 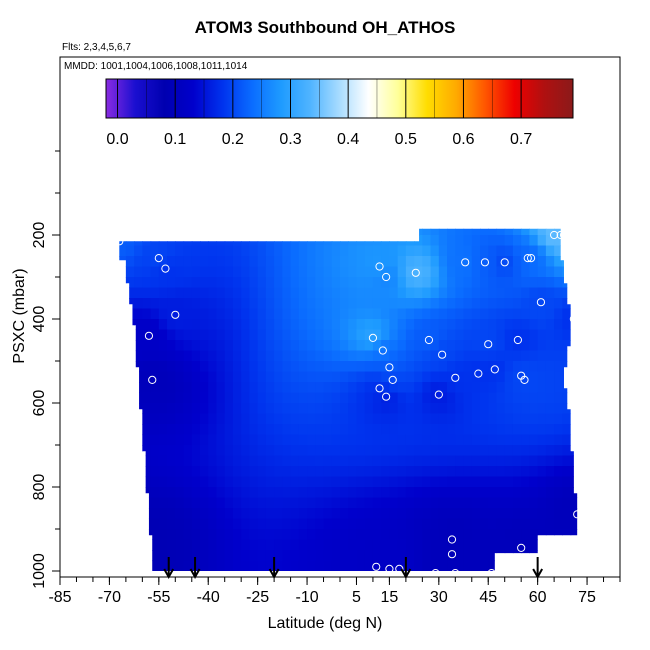 What do you see at coordinates (376, 566) in the screenshot?
I see `sample-point` at bounding box center [376, 566].